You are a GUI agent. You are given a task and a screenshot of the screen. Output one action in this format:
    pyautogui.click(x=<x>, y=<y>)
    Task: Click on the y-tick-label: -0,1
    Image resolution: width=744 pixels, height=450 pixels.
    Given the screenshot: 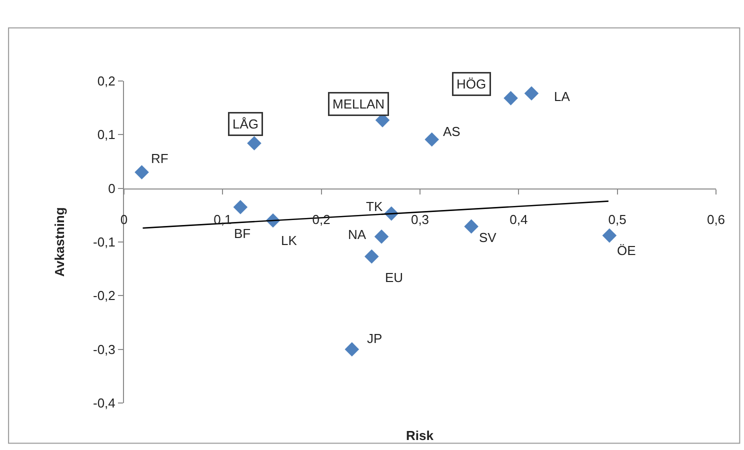 What is the action you would take?
    pyautogui.click(x=104, y=242)
    